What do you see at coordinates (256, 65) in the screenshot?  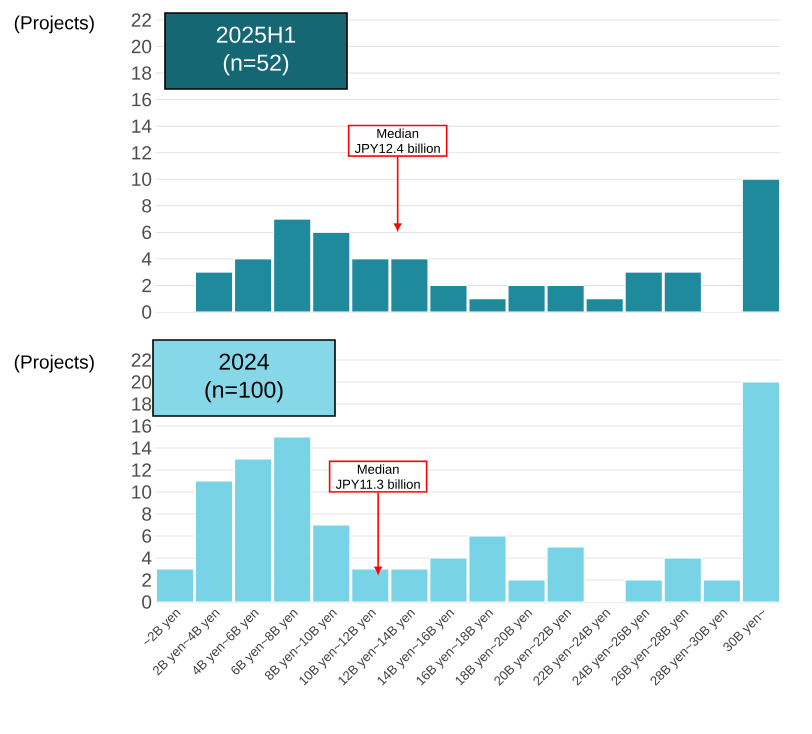 I see `text: (n=52)` at bounding box center [256, 65].